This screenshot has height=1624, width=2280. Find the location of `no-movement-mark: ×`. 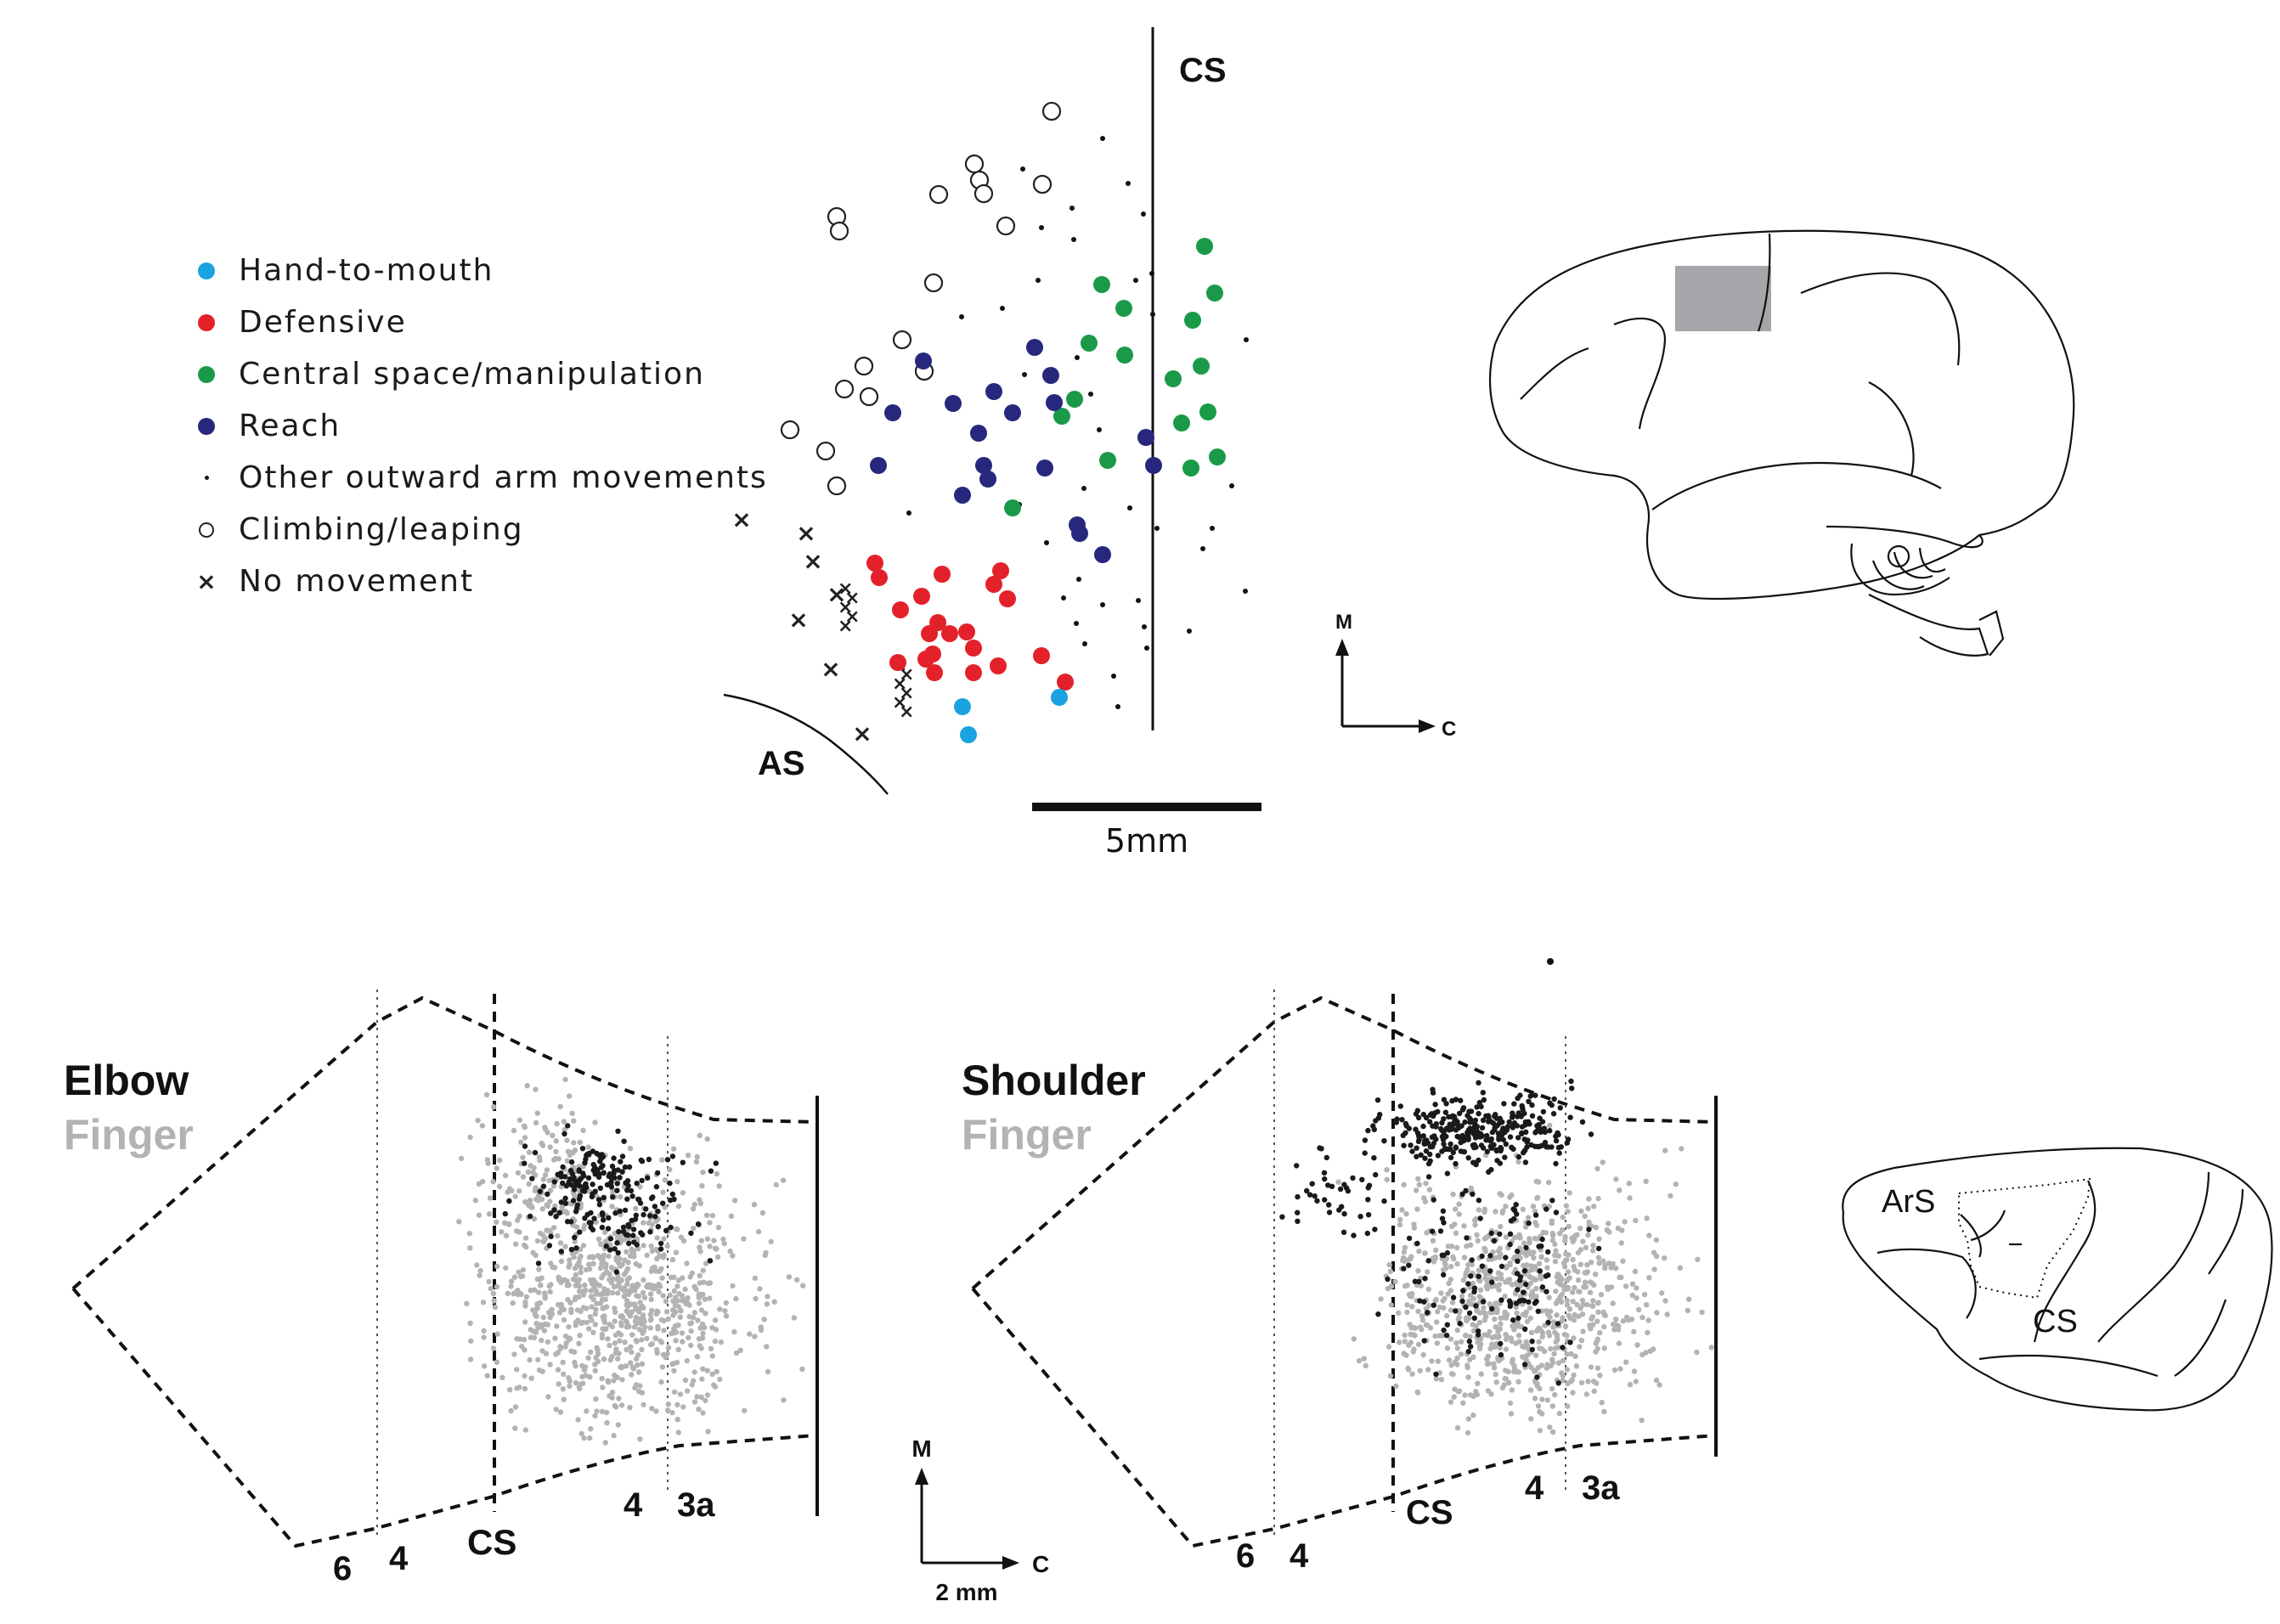

no-movement-mark: × is located at coordinates (837, 594).